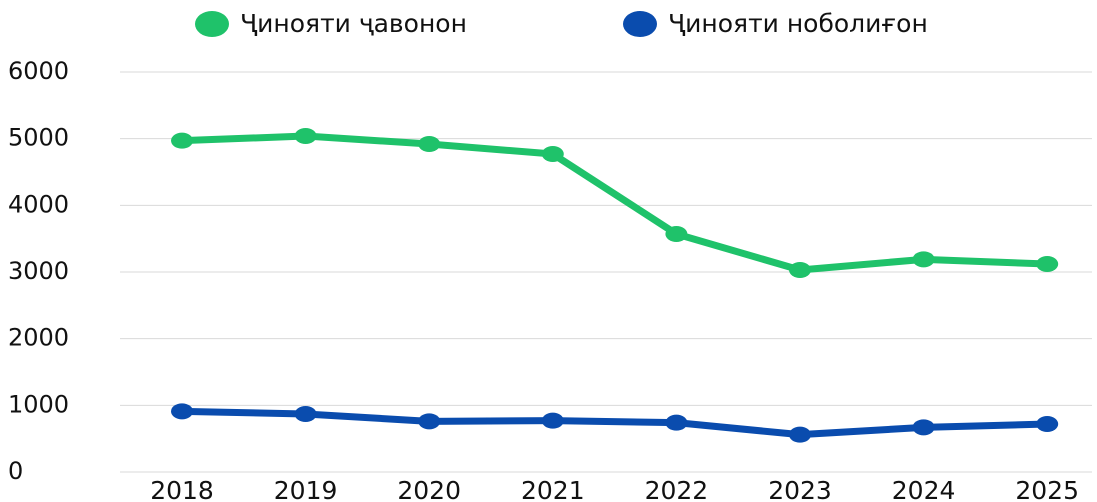  I want to click on y-tick-label: 5000, so click(38, 138).